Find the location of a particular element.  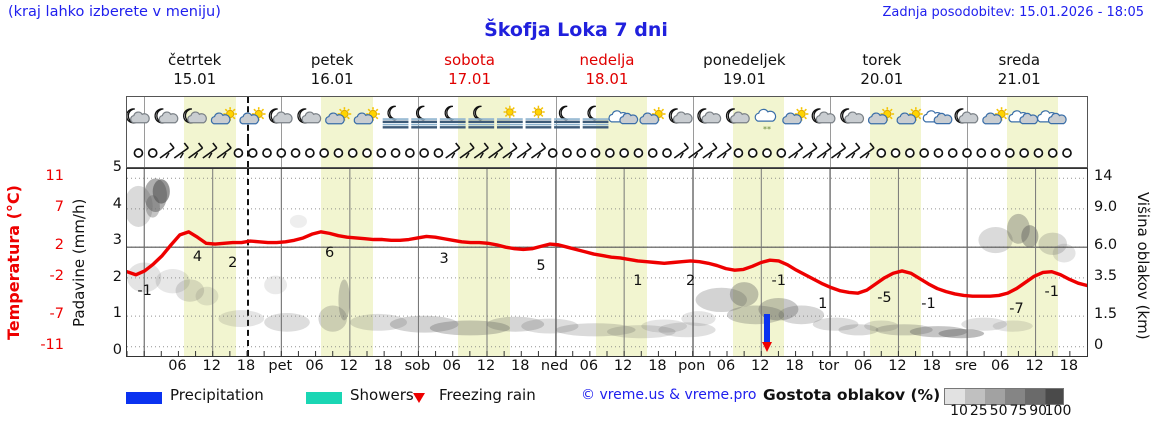

location-menu-note: (kraj lahko izberete v meniju) is located at coordinates (114, 12).